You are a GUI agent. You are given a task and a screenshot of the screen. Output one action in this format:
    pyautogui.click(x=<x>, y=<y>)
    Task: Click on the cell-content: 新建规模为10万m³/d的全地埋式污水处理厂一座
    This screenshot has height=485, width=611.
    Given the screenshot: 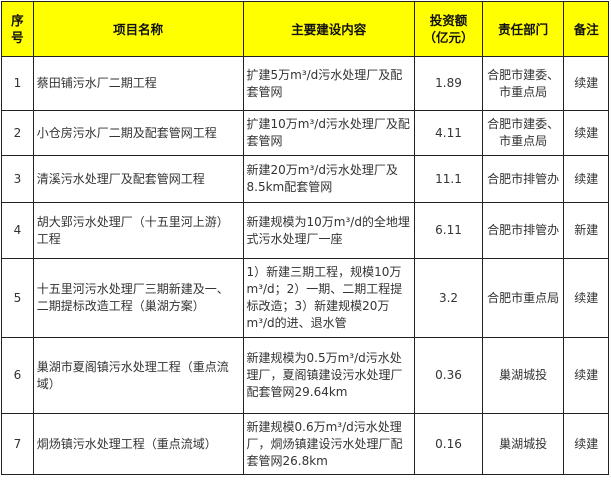 What is the action you would take?
    pyautogui.click(x=329, y=230)
    